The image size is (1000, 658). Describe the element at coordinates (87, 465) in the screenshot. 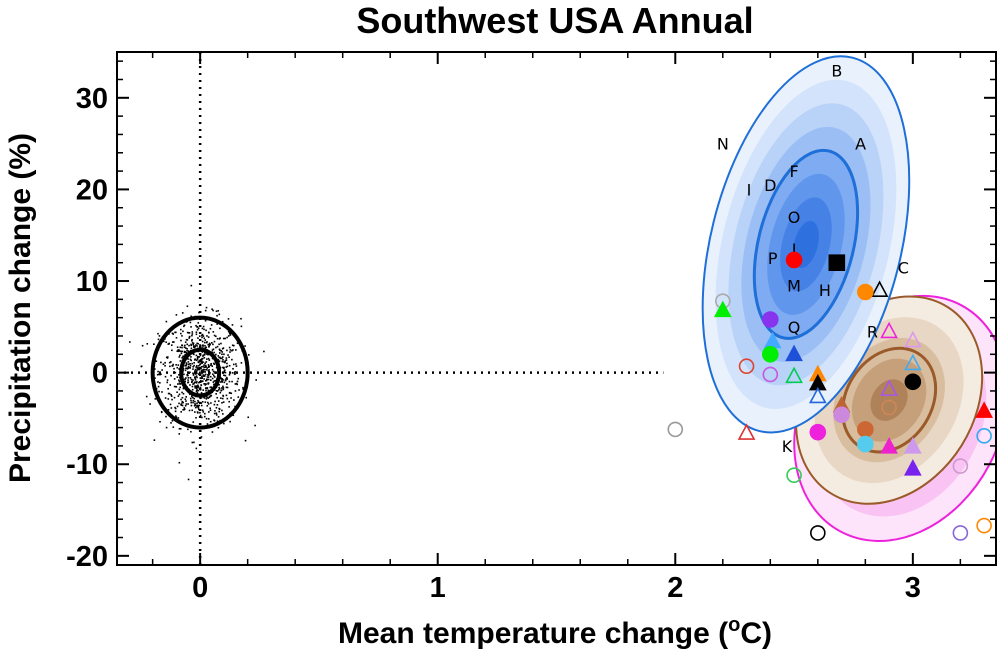

I see `y-tick-label: -10` at that location.